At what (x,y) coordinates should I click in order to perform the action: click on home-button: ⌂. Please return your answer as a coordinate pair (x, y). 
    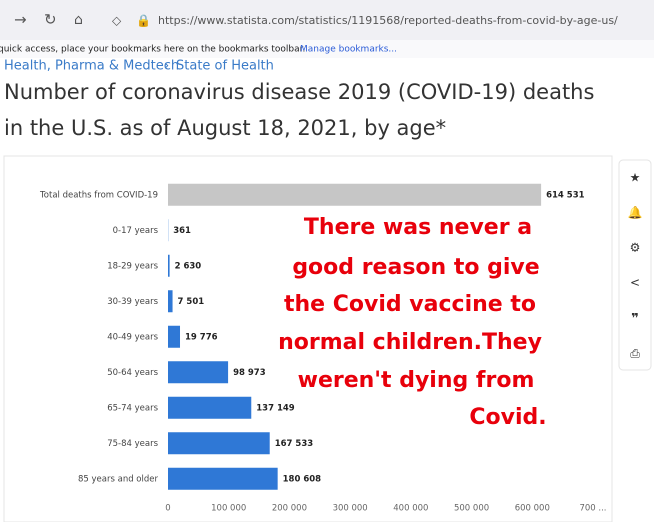
    Looking at the image, I should click on (78, 20).